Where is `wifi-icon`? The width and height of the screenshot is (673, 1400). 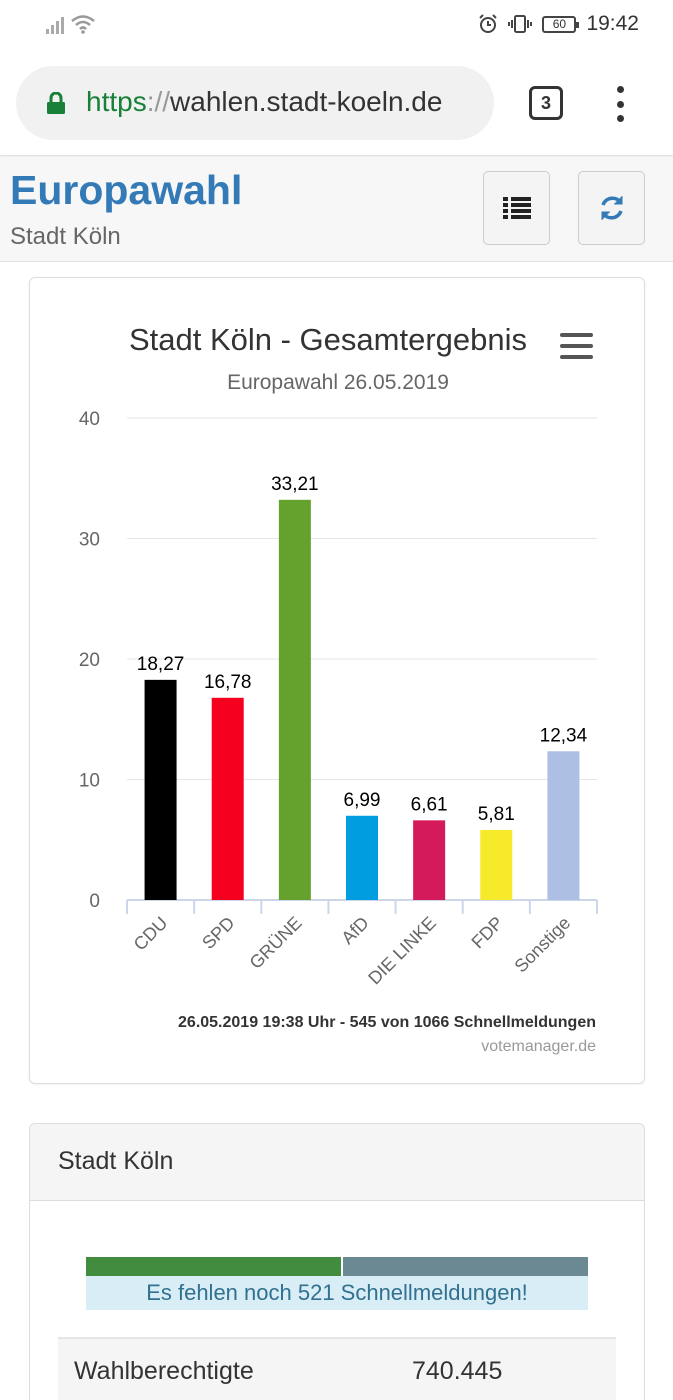 wifi-icon is located at coordinates (83, 24).